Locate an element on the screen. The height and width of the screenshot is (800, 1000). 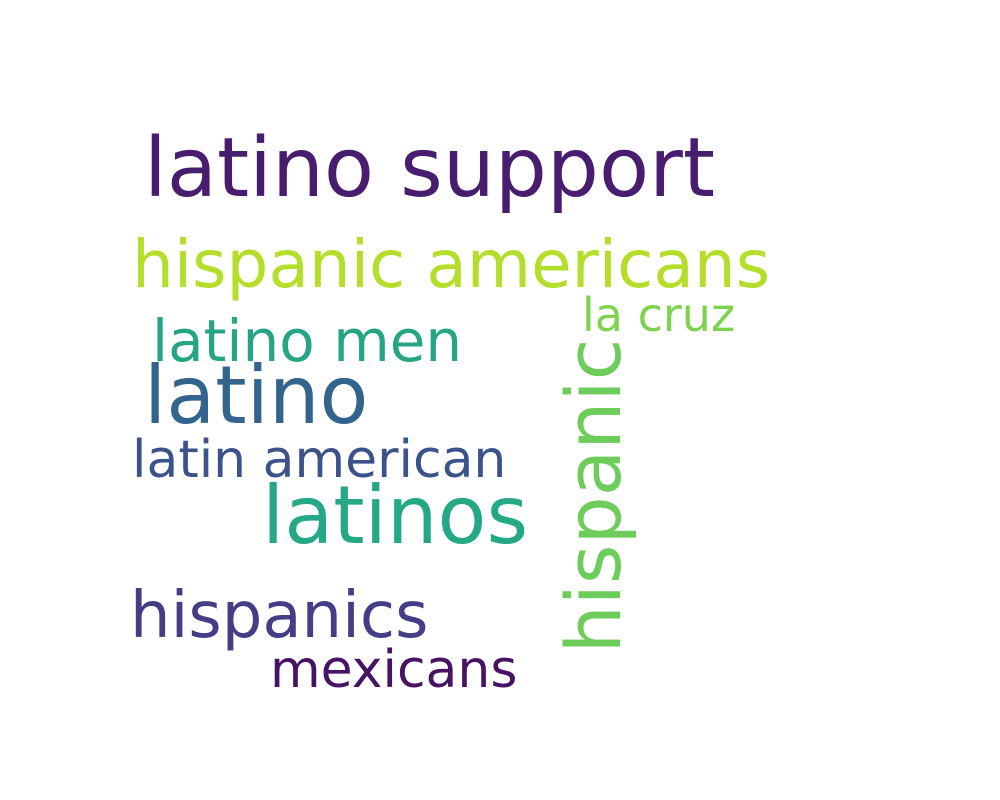
word-latino: latino is located at coordinates (256, 395).